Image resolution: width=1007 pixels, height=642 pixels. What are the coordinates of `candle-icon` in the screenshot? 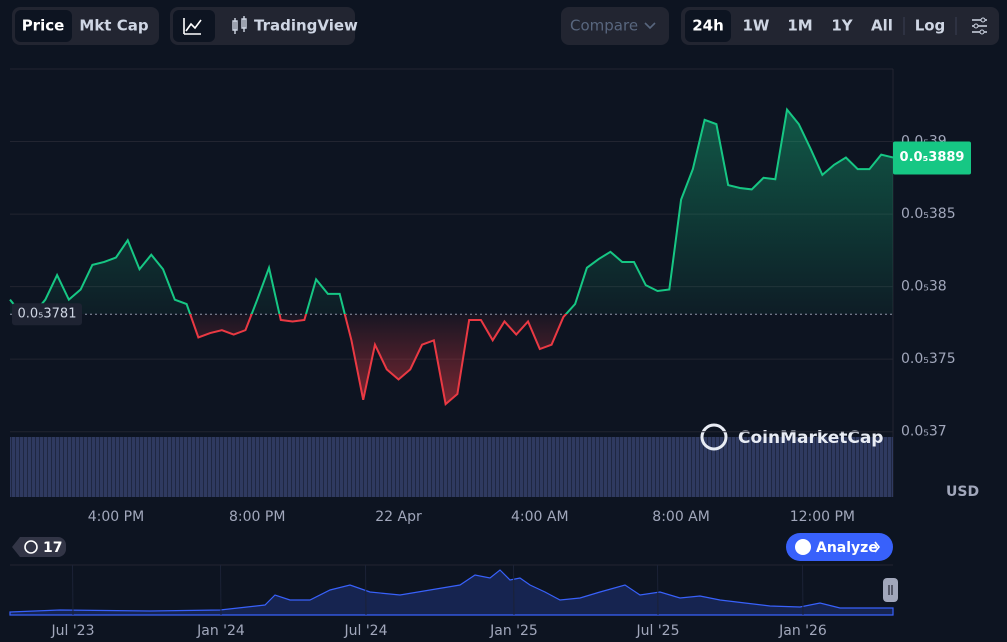 It's located at (239, 25).